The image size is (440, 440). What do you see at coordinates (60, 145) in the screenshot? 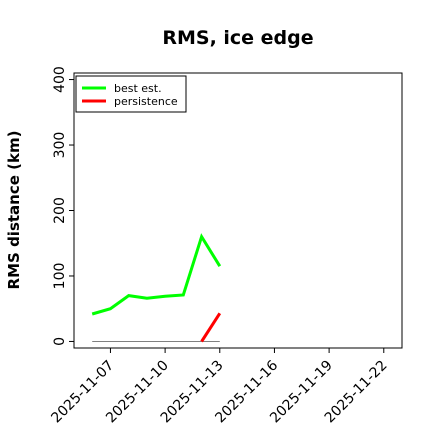
I see `y-tick-label: 300` at bounding box center [60, 145].